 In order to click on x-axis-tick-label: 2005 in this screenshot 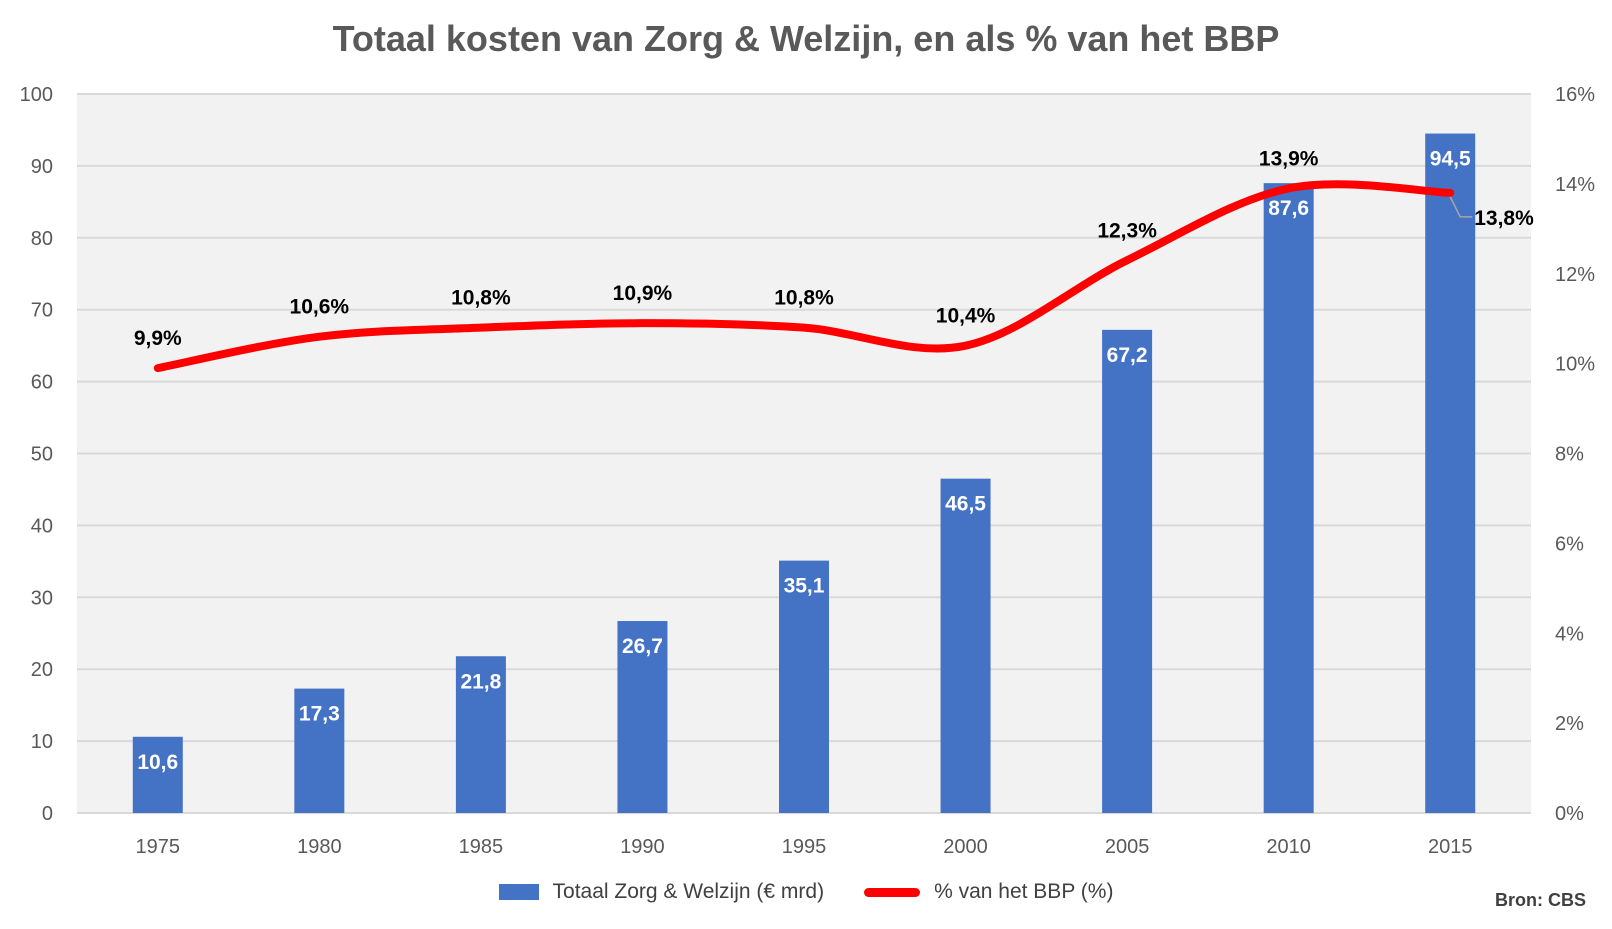, I will do `click(1127, 847)`.